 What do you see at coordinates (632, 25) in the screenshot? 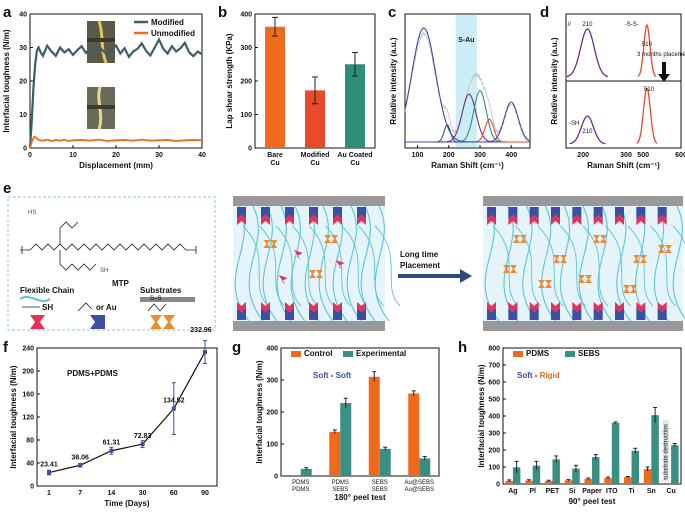
I see `d-top-label-ss: -S-S-` at bounding box center [632, 25].